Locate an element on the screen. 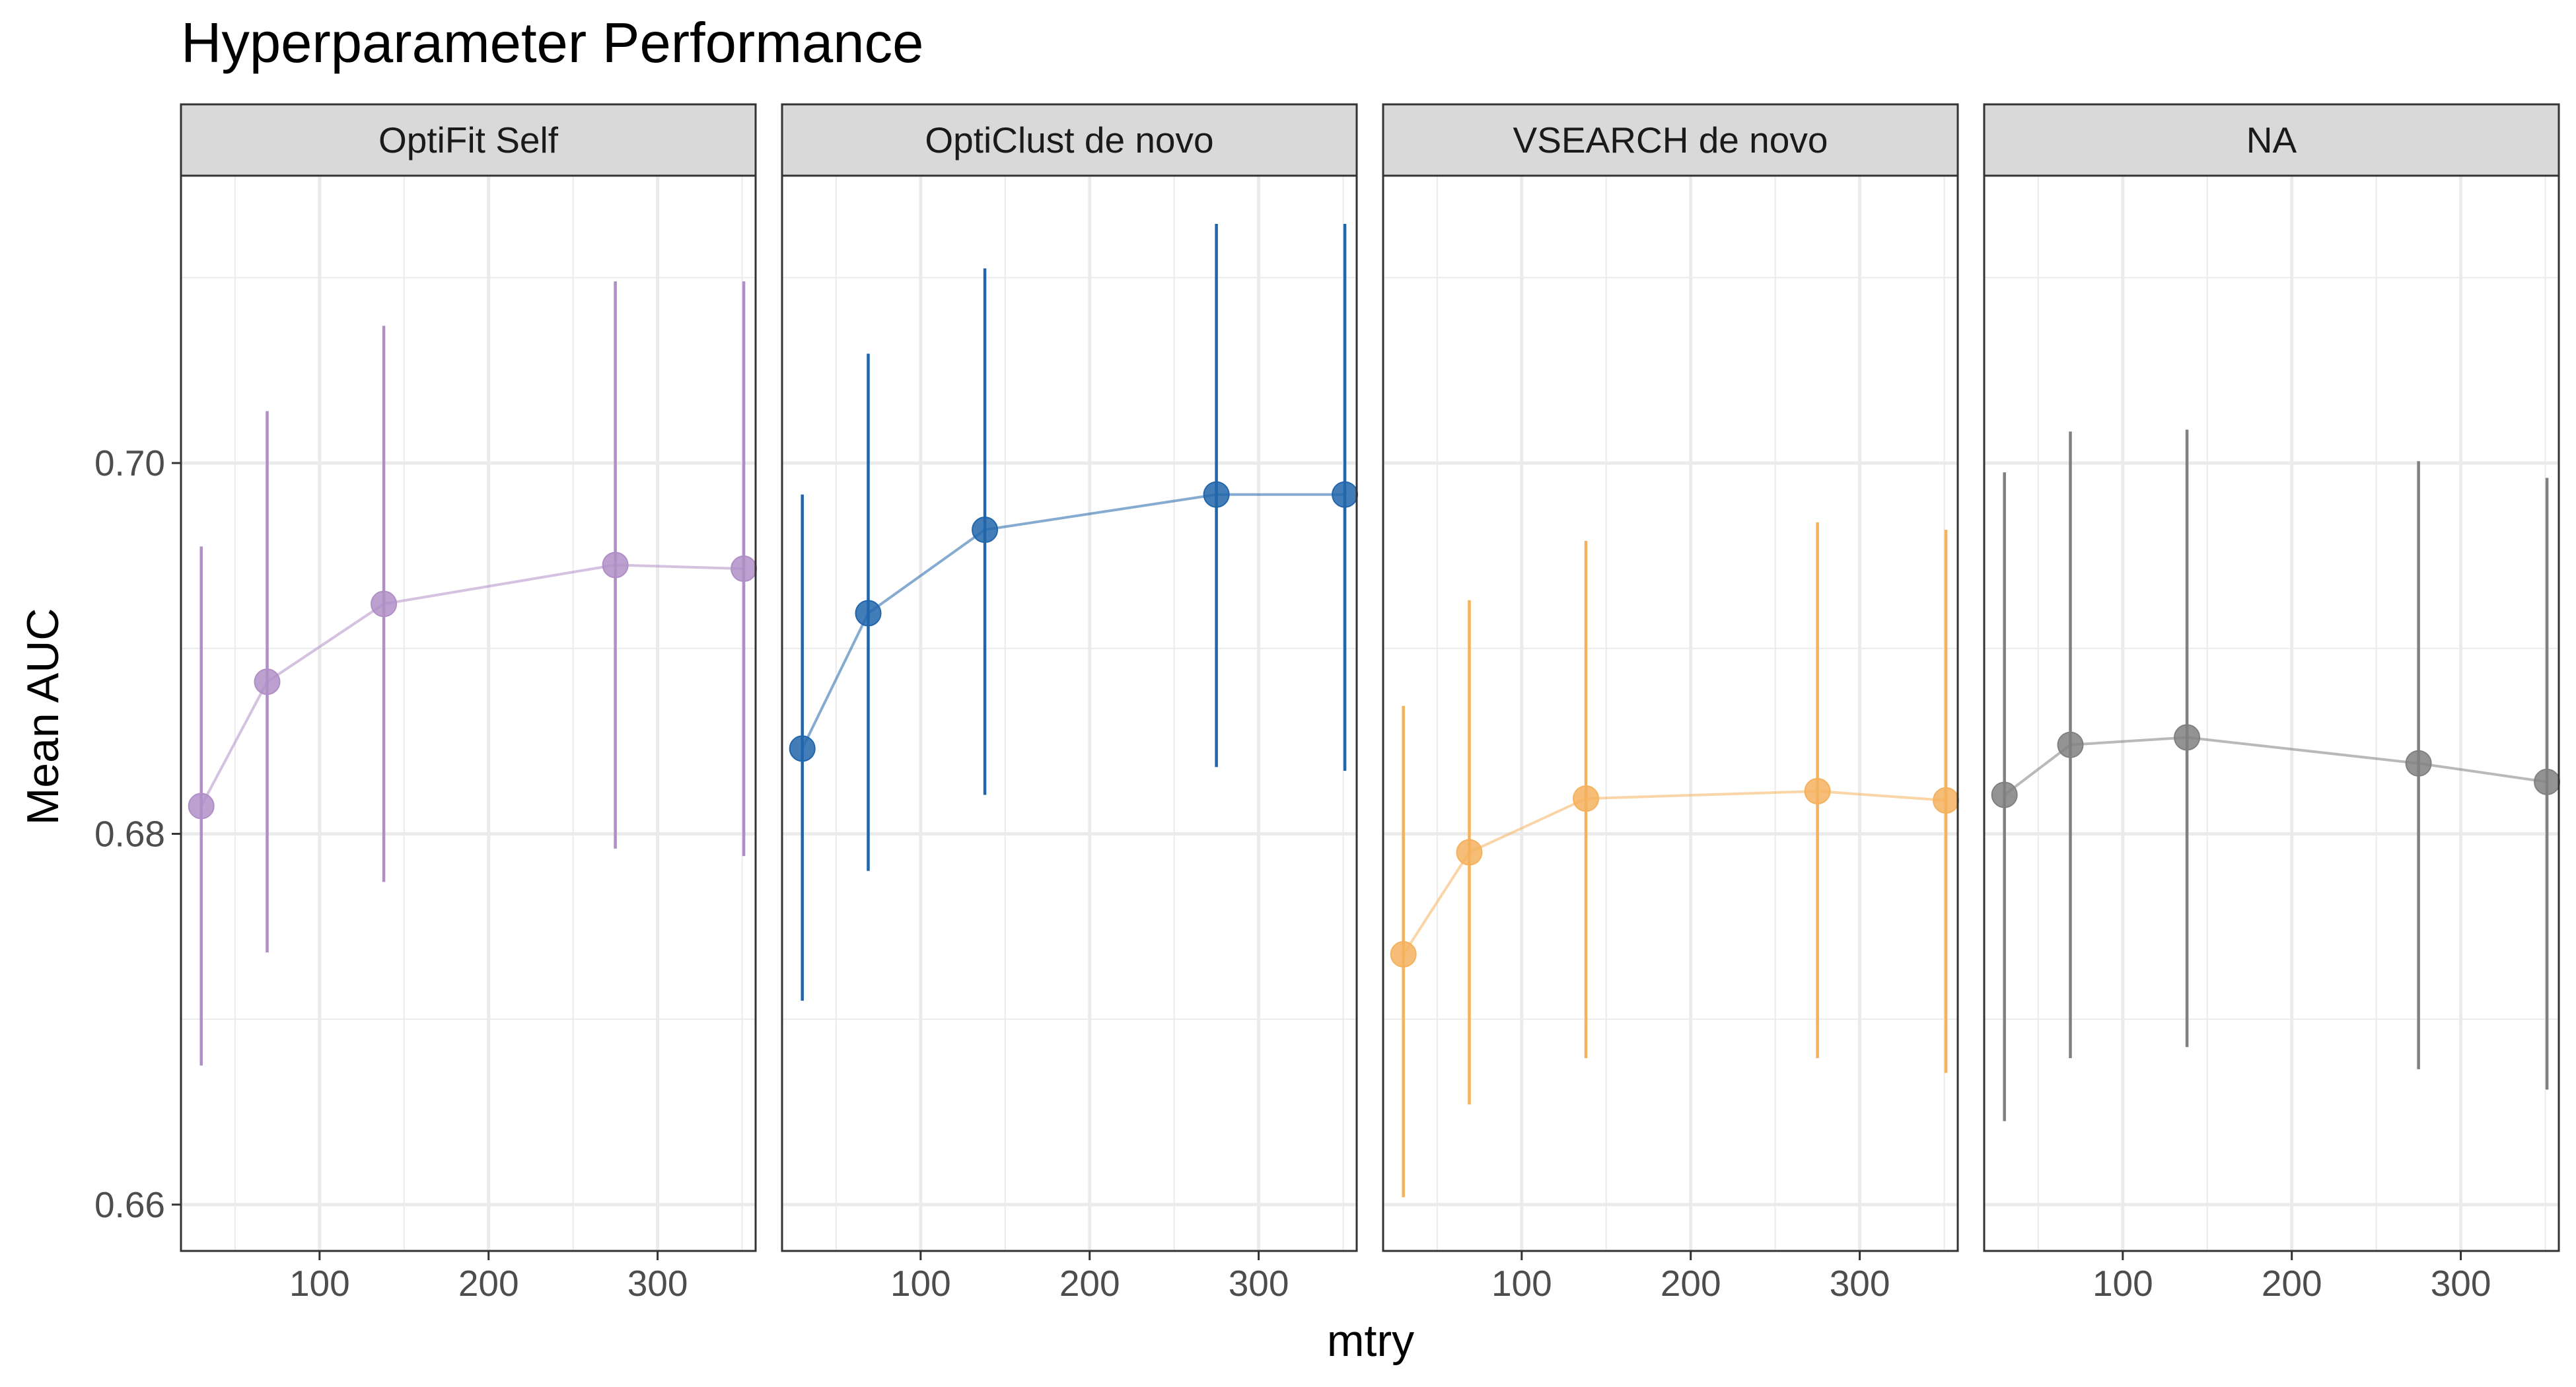 The width and height of the screenshot is (2576, 1387). facet-strip-label: OptiFit Self is located at coordinates (468, 140).